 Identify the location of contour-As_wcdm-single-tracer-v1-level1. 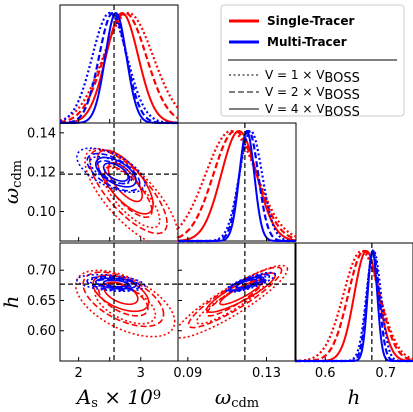
(131, 198).